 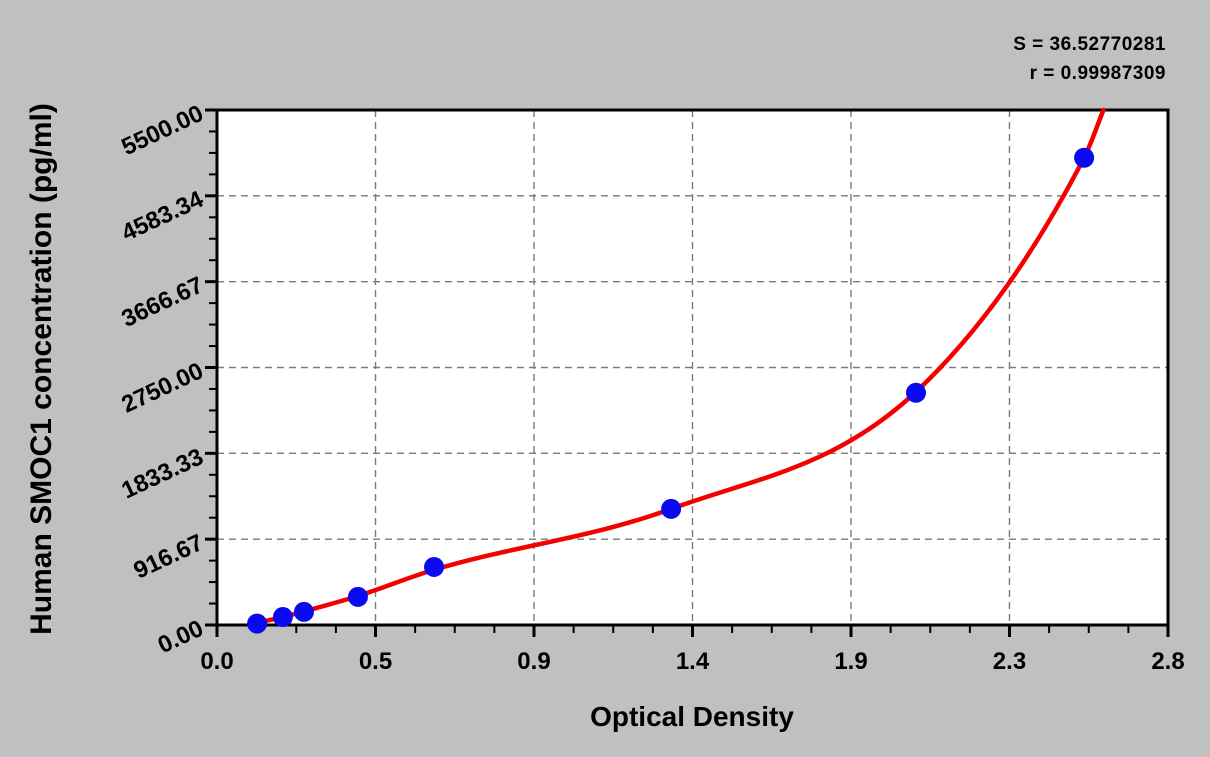 I want to click on fit-statistics: S = 36.52770281 r = 0.99987309, so click(x=1089, y=59).